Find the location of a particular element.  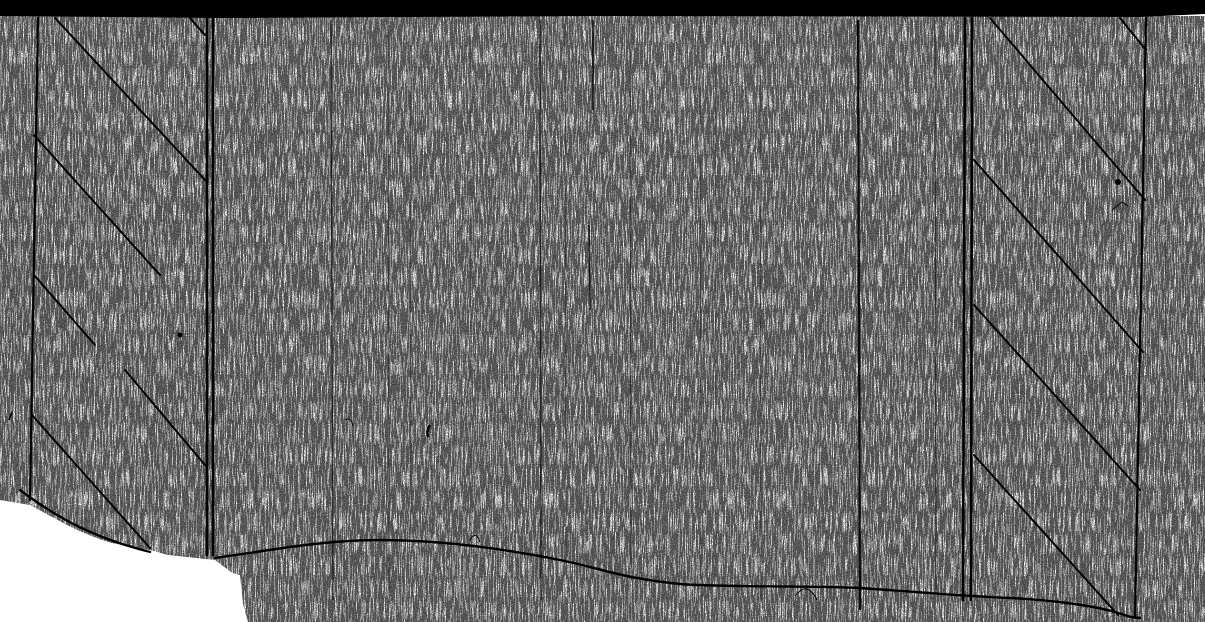

right-wall-inner-edge is located at coordinates (964, 309).